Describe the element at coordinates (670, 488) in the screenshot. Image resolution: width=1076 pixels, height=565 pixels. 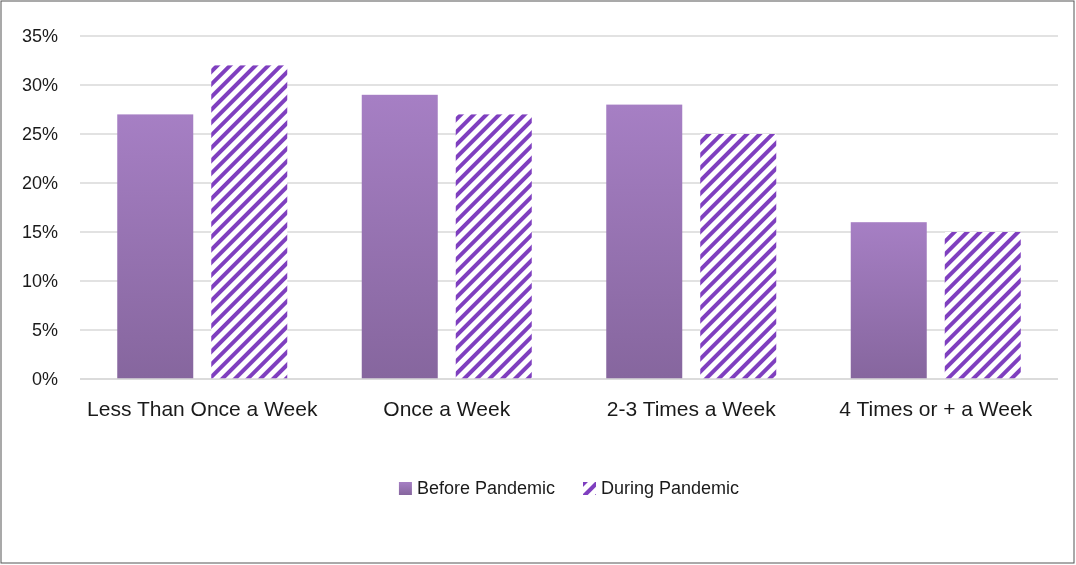
I see `legend-label: During Pandemic` at that location.